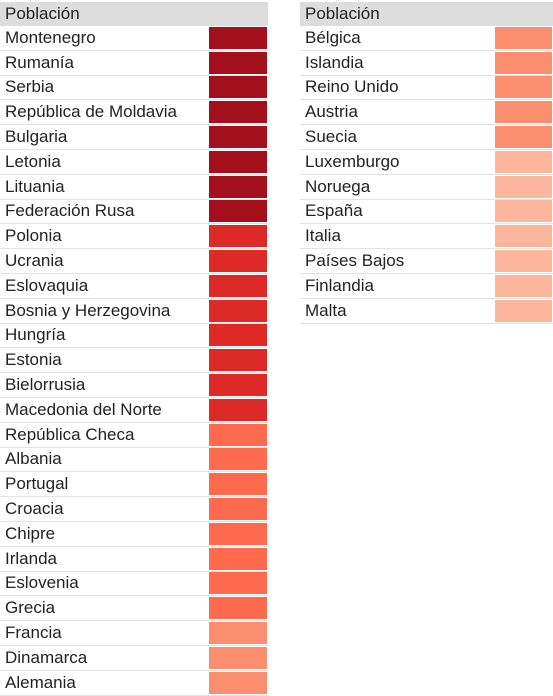  Describe the element at coordinates (45, 385) in the screenshot. I see `country-label: Bielorrusia` at that location.